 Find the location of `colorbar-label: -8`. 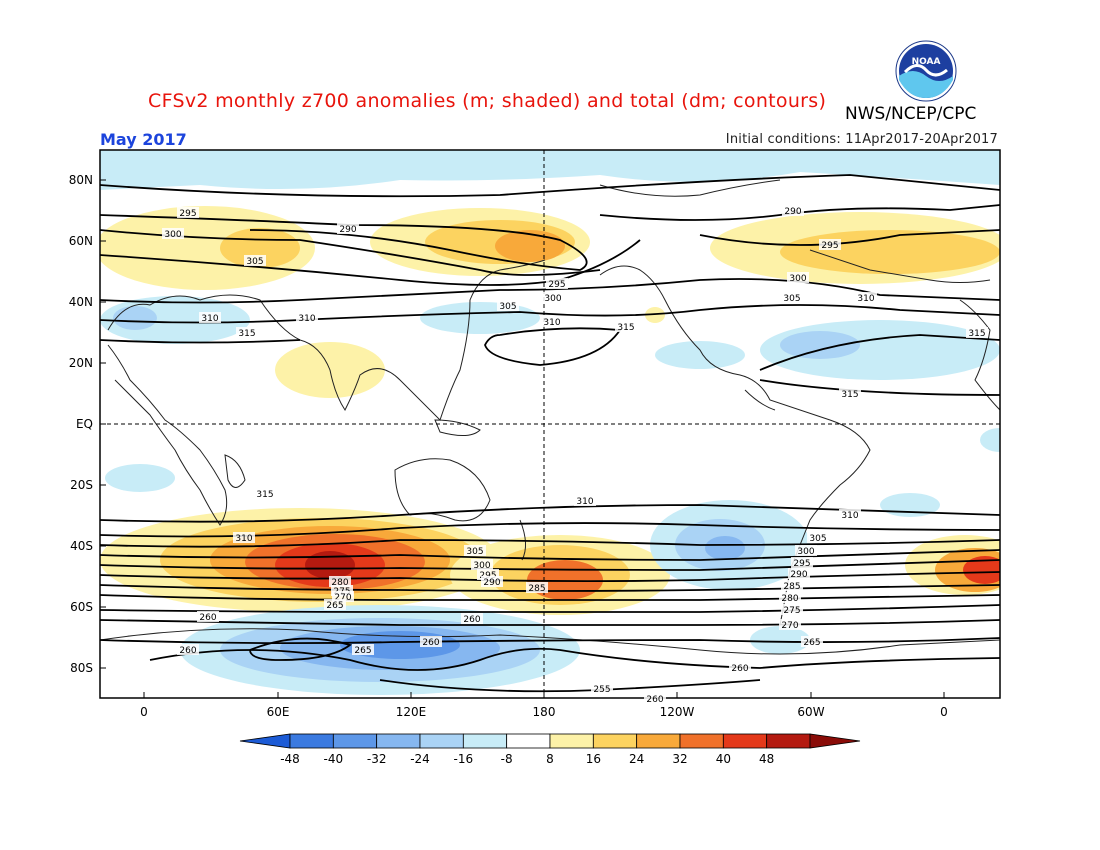

colorbar-label: -8 is located at coordinates (507, 759).